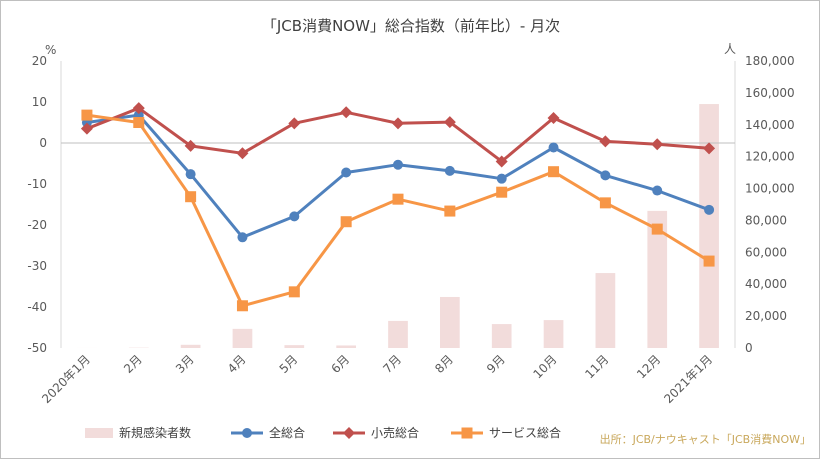 Image resolution: width=820 pixels, height=459 pixels. I want to click on chart-title: 「JCB消費NOW」総合指数（前年比）- 月次, so click(411, 26).